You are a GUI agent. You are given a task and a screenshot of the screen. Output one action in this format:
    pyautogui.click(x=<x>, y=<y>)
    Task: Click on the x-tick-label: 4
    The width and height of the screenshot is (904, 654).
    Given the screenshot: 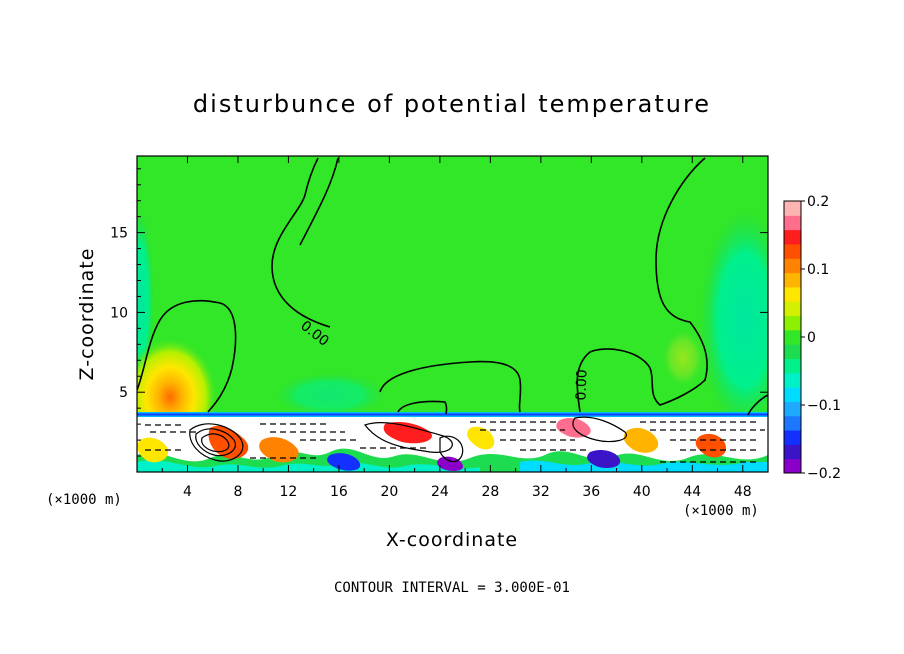 What is the action you would take?
    pyautogui.click(x=187, y=492)
    